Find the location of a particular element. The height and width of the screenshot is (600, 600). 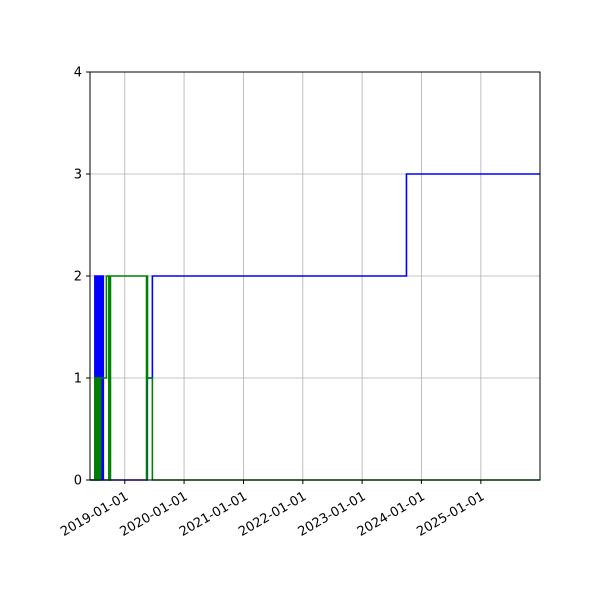

y-tick-label: 2 is located at coordinates (78, 277).